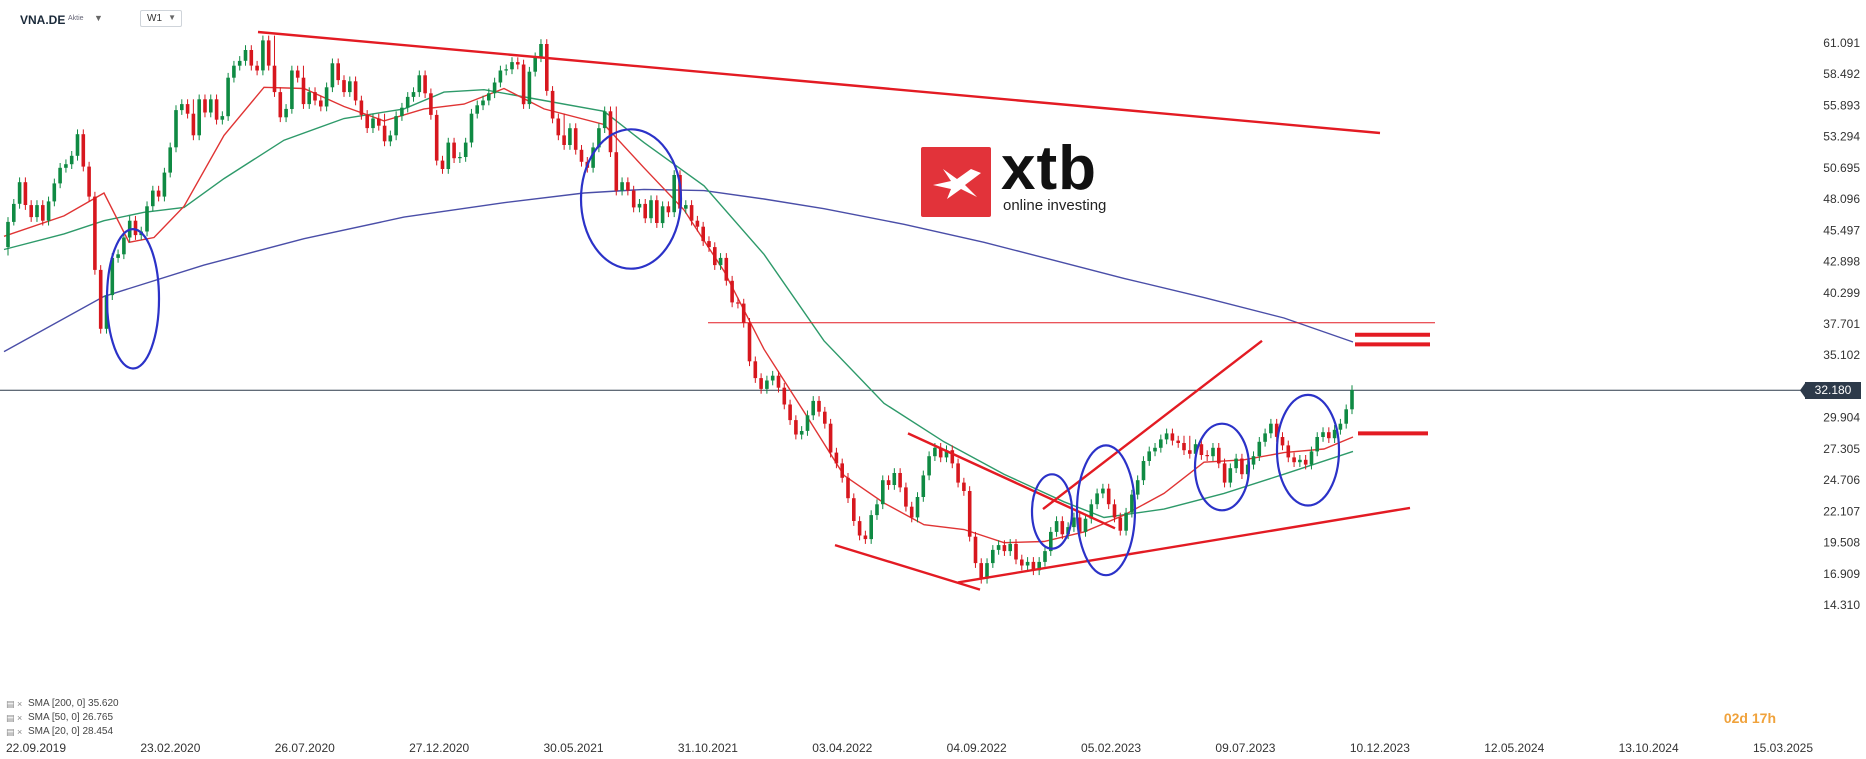 The width and height of the screenshot is (1866, 759). What do you see at coordinates (161, 18) in the screenshot?
I see `interval-select: W1 ▼` at bounding box center [161, 18].